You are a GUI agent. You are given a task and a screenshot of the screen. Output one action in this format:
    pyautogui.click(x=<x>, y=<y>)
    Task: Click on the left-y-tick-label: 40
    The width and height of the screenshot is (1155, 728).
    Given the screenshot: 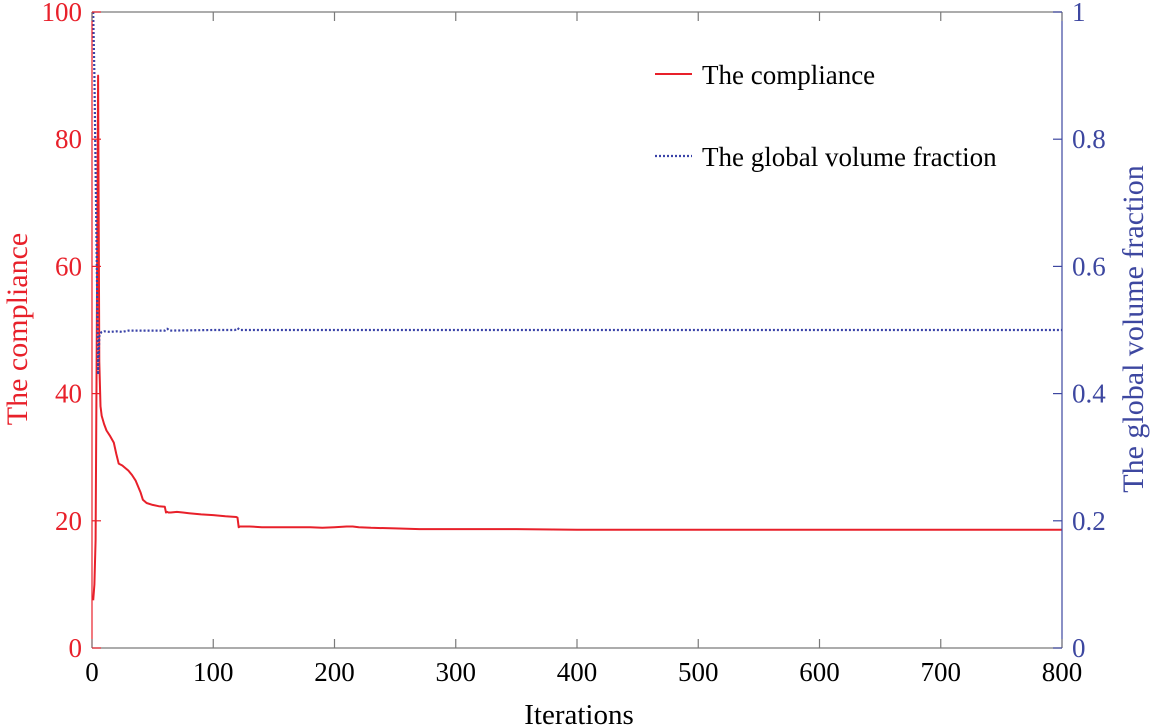 What is the action you would take?
    pyautogui.click(x=68, y=394)
    